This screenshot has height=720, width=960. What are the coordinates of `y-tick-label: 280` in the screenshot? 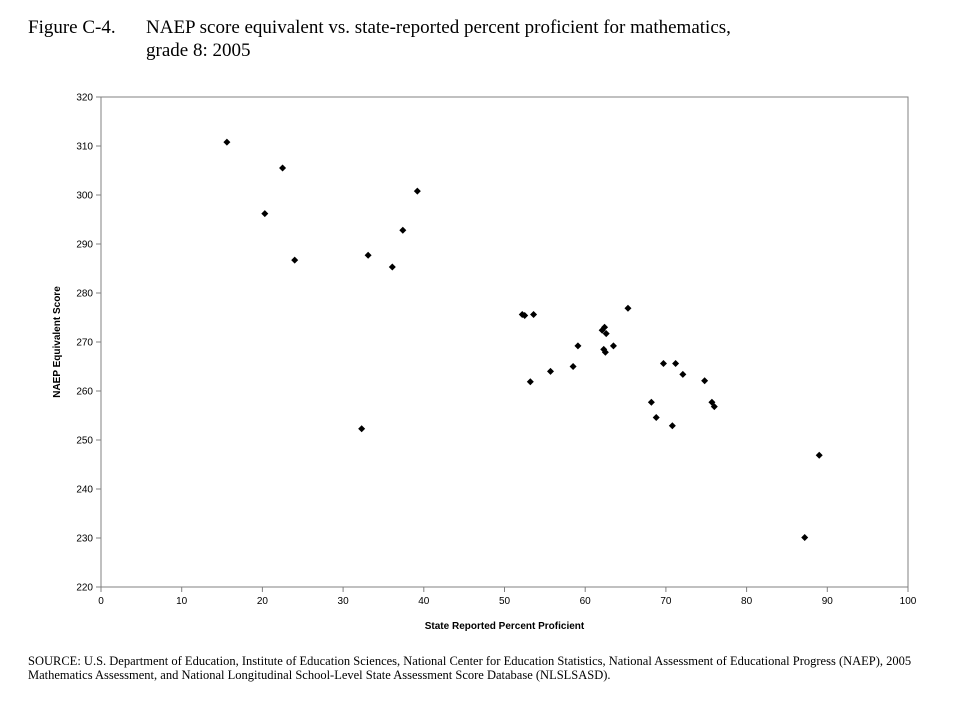 It's located at (84, 294).